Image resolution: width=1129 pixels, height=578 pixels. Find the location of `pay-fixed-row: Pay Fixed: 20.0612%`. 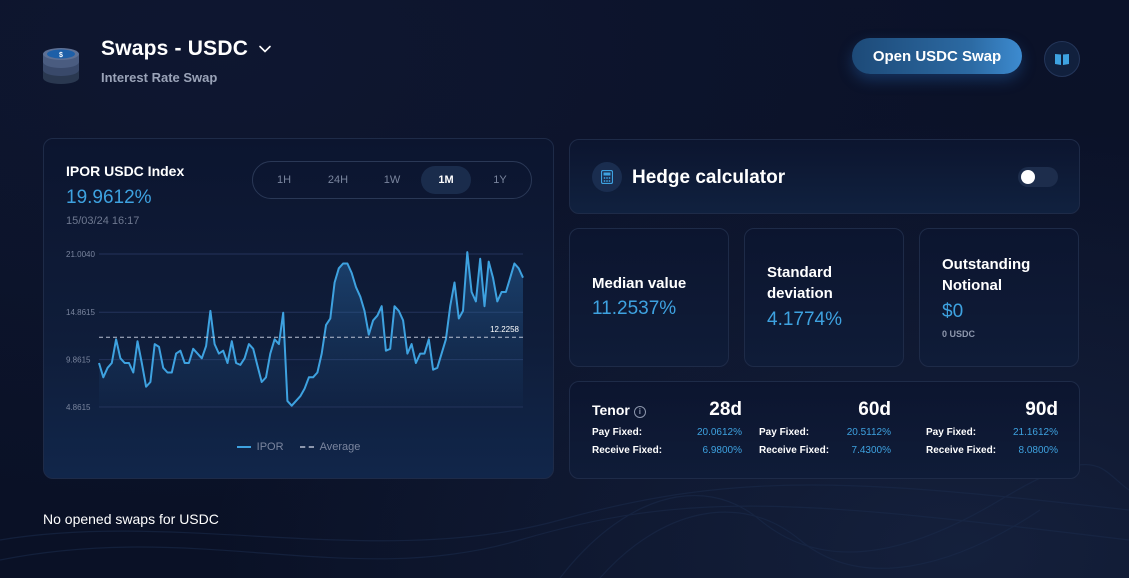

pay-fixed-row: Pay Fixed: 20.0612% is located at coordinates (667, 432).